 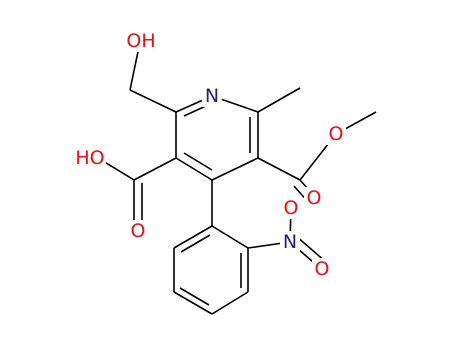 What do you see at coordinates (140, 41) in the screenshot?
I see `atom-label: OH` at bounding box center [140, 41].